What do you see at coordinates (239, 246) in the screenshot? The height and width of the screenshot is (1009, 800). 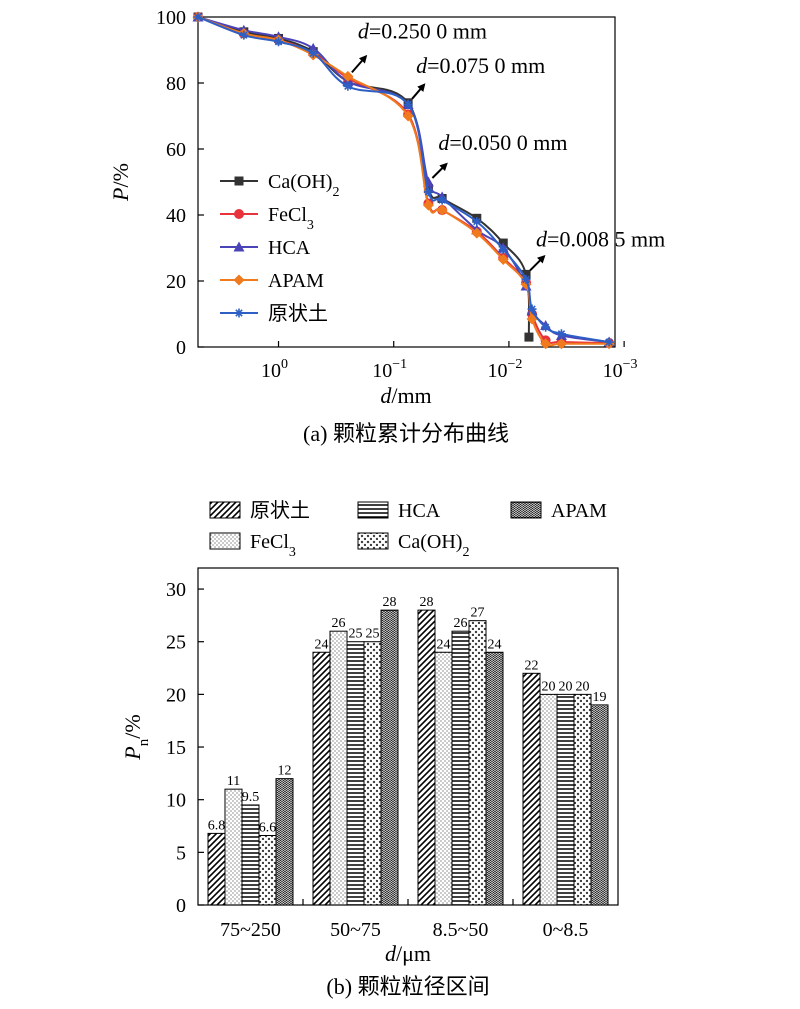 I see `marker-triangle` at bounding box center [239, 246].